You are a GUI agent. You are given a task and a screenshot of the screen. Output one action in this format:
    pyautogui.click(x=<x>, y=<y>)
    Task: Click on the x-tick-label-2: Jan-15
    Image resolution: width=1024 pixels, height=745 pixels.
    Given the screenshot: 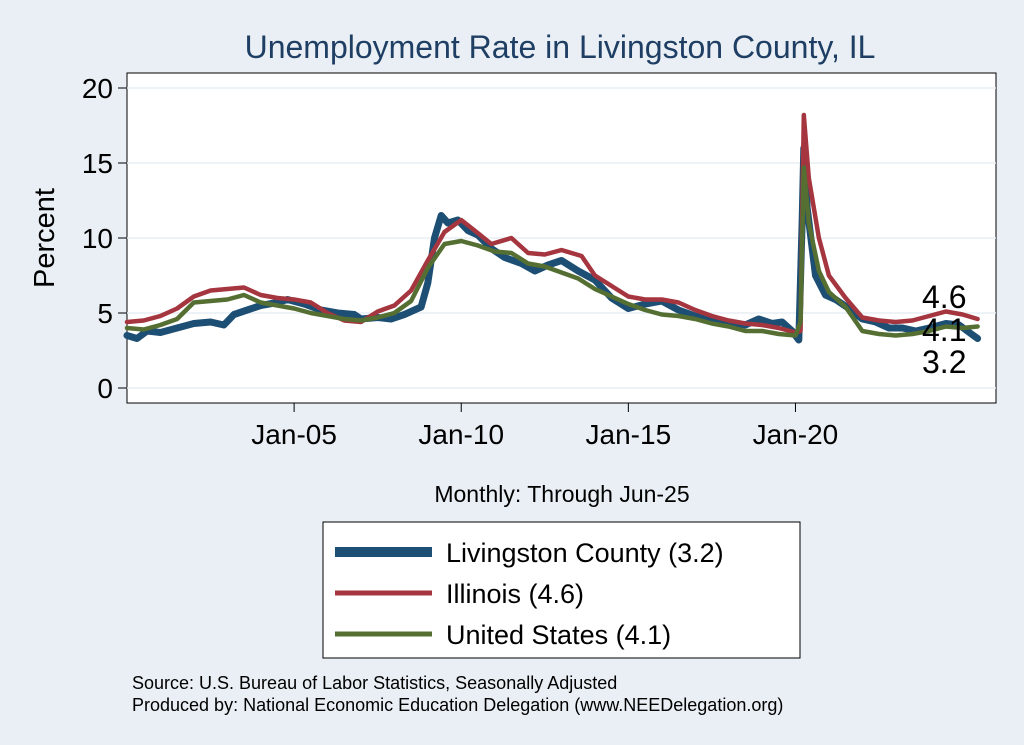 What is the action you would take?
    pyautogui.click(x=629, y=434)
    